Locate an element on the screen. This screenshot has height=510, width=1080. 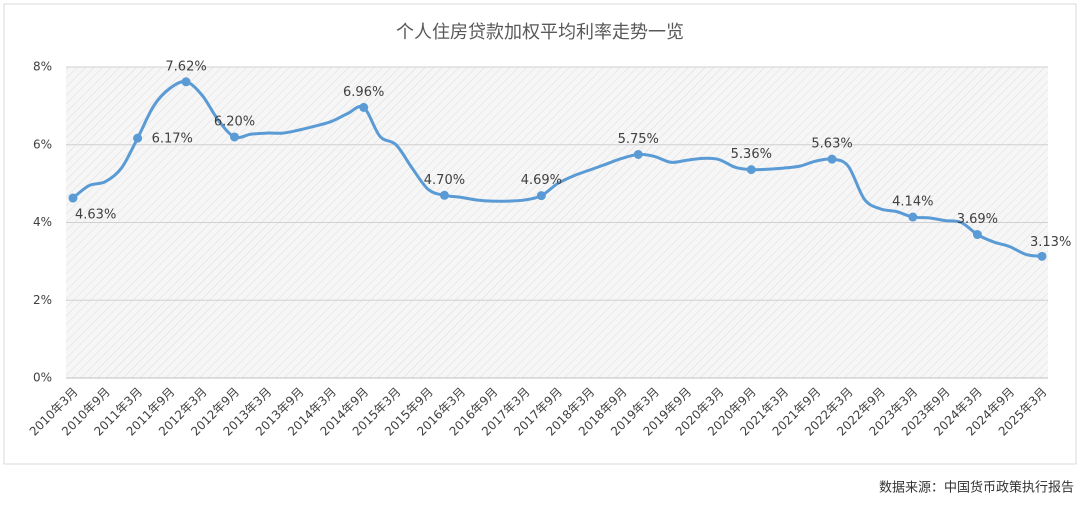
y-tick-label: 8% is located at coordinates (42, 67).